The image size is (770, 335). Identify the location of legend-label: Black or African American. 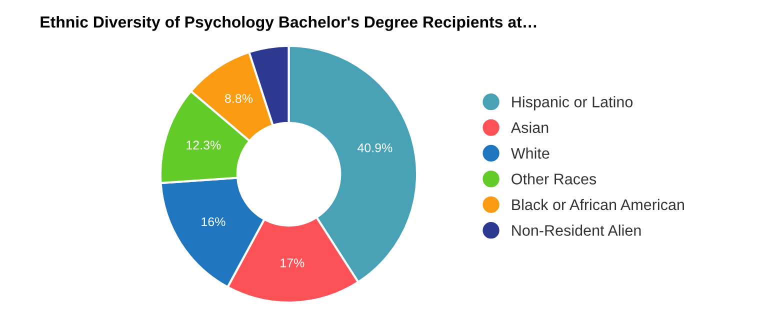
(598, 204).